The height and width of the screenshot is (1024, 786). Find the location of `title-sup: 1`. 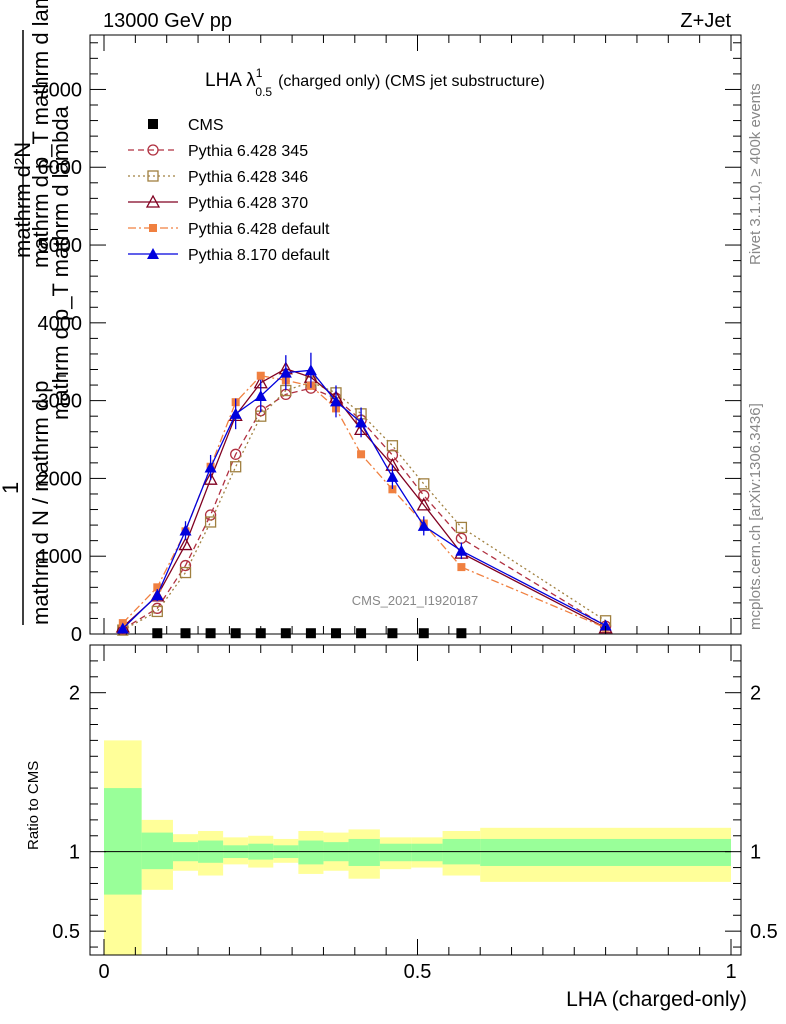

title-sup: 1 is located at coordinates (259, 73).